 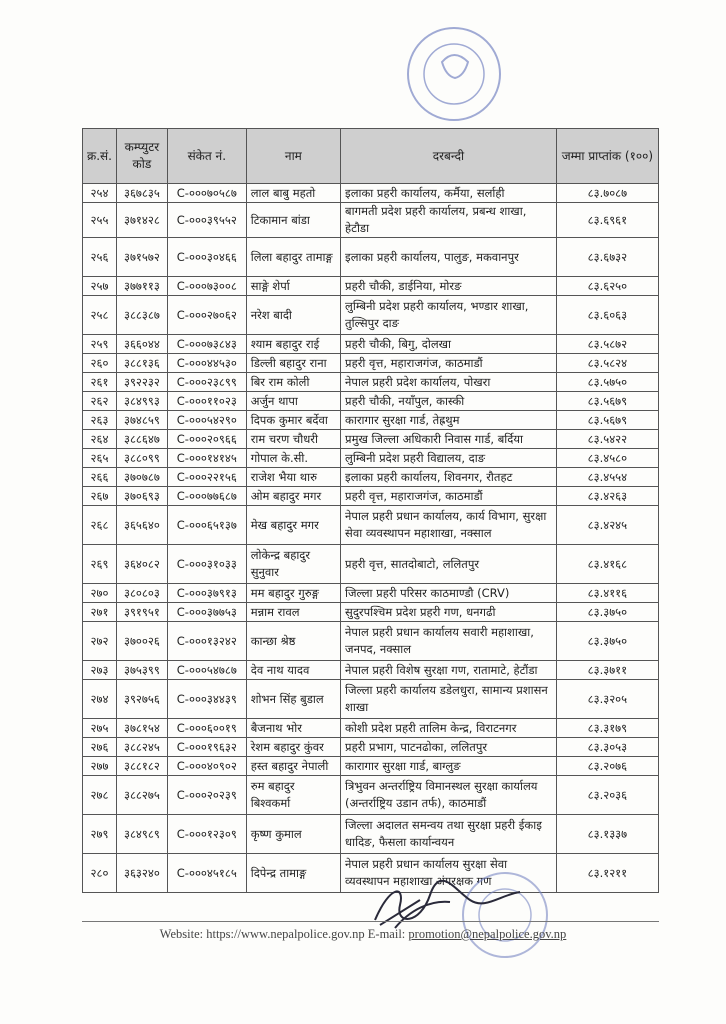 I want to click on posting-cell: लुम्बिनी प्रदेश प्रहरी विद्यालय, दाङ, so click(x=448, y=458).